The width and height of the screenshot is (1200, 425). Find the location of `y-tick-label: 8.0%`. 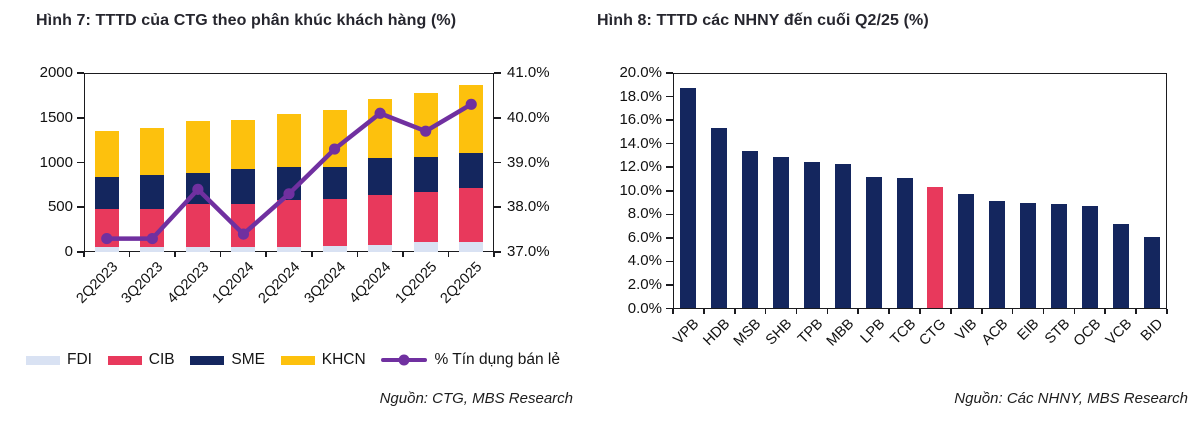

y-tick-label: 8.0% is located at coordinates (644, 214).